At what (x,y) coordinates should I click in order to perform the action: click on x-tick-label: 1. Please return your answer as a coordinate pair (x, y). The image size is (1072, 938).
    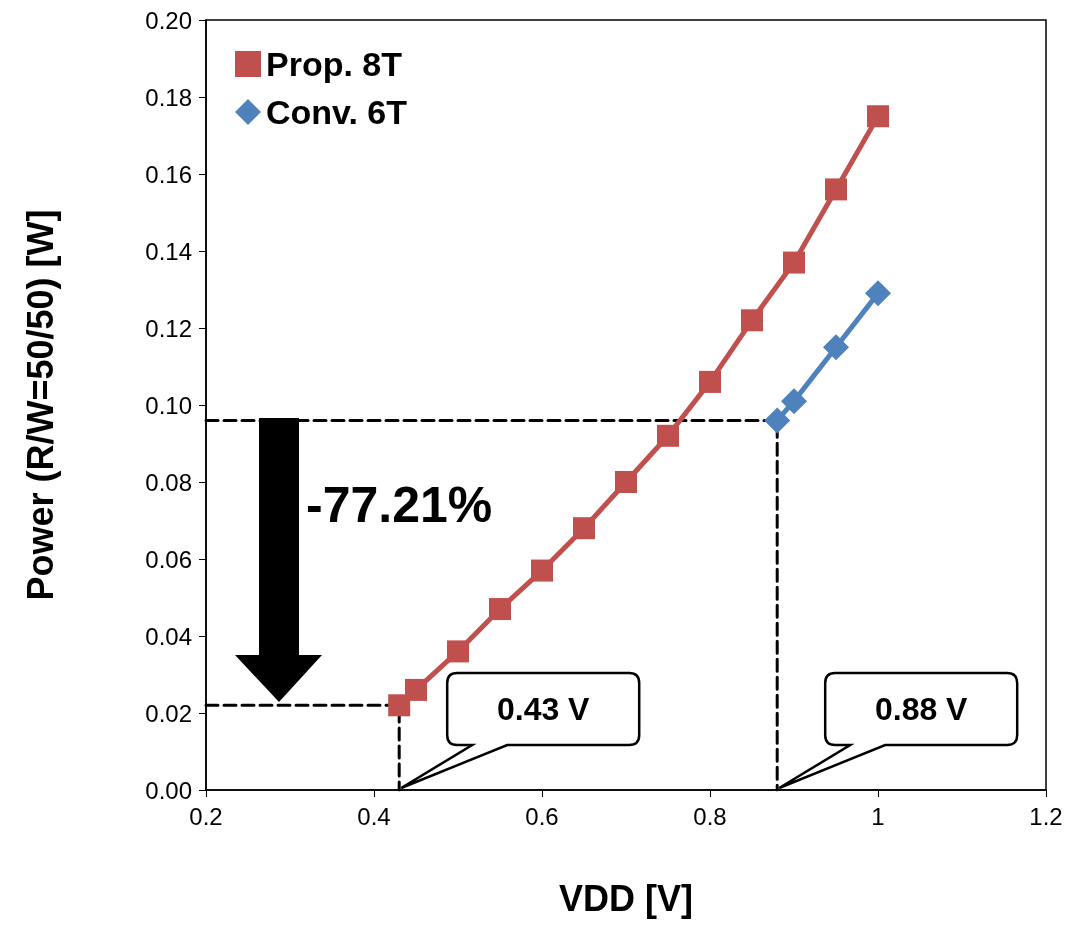
    Looking at the image, I should click on (878, 816).